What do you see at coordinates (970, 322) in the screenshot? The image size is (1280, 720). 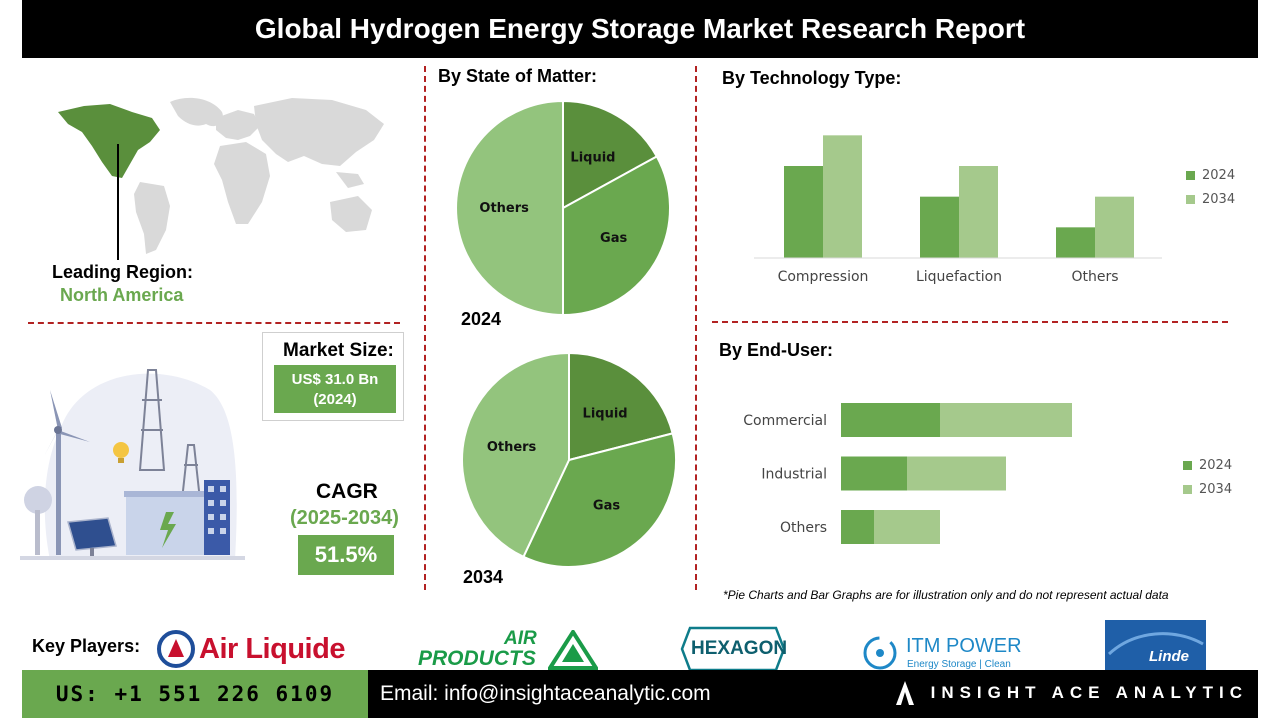 I see `divider-right` at bounding box center [970, 322].